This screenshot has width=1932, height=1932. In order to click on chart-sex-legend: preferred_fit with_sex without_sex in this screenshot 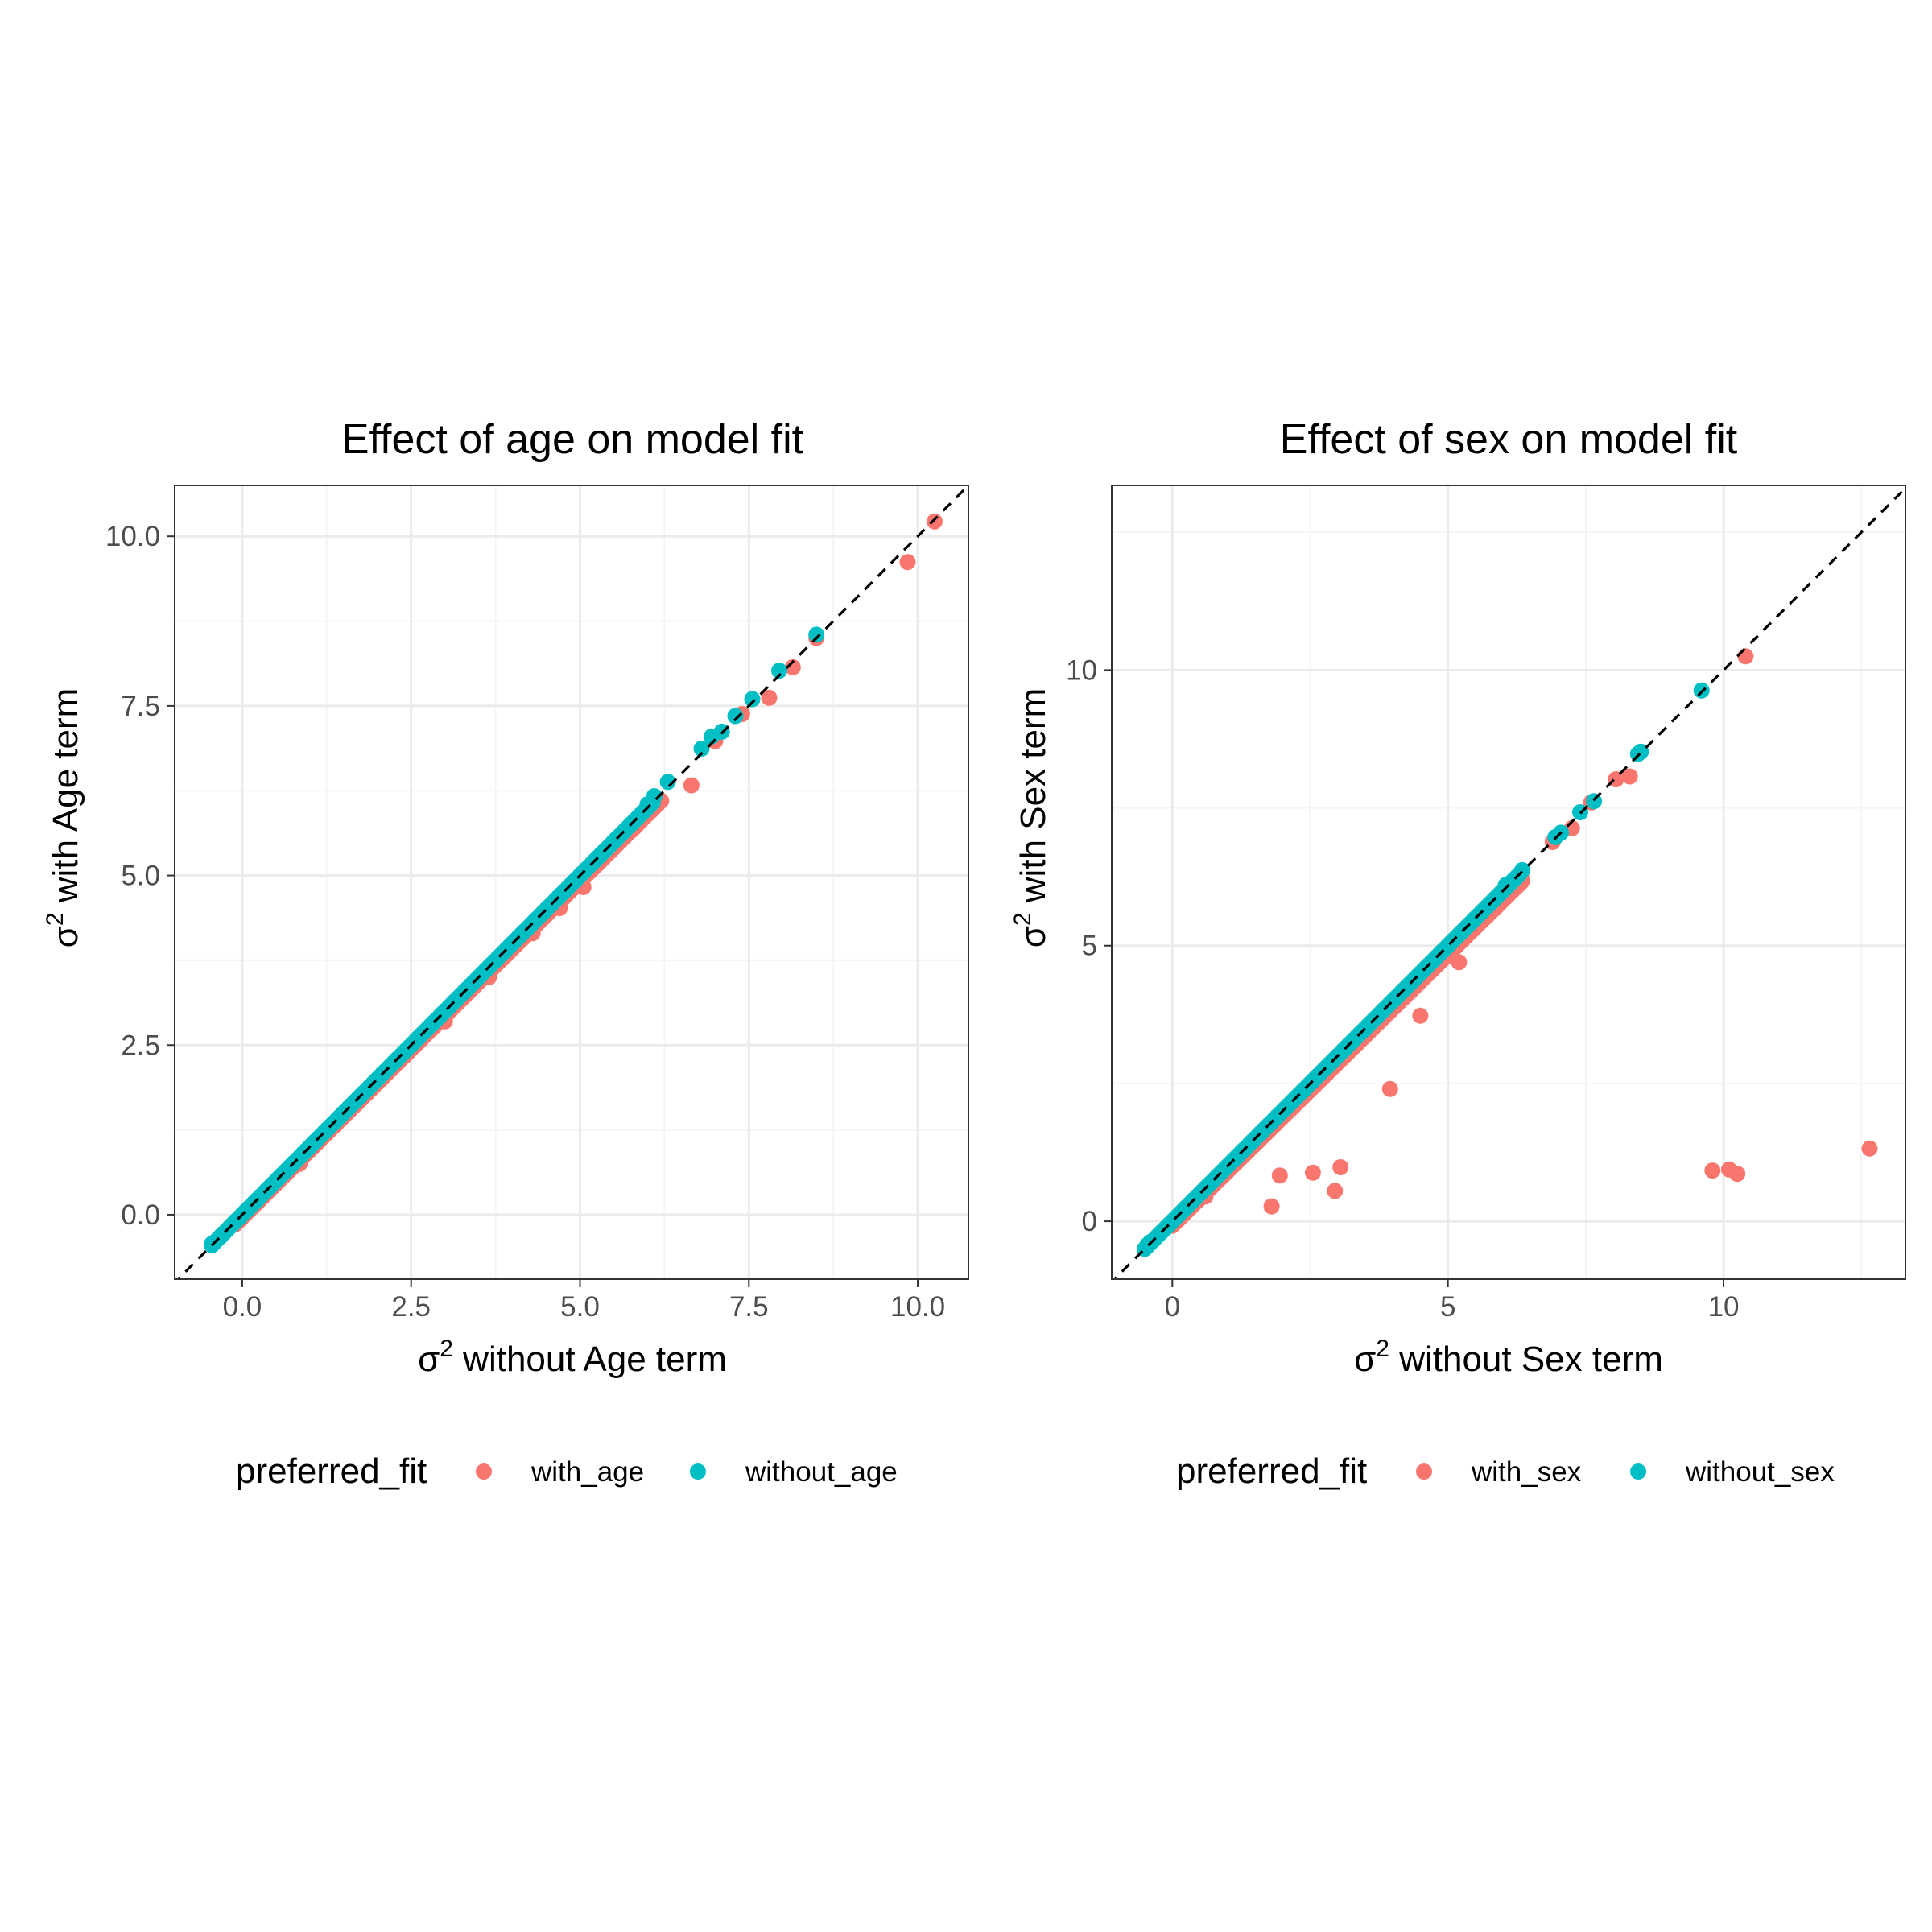, I will do `click(1505, 1471)`.